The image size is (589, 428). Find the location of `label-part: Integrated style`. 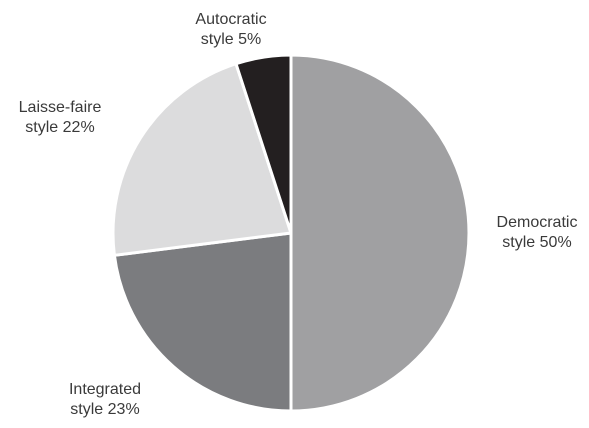

label-part: Integrated style is located at coordinates (105, 399).